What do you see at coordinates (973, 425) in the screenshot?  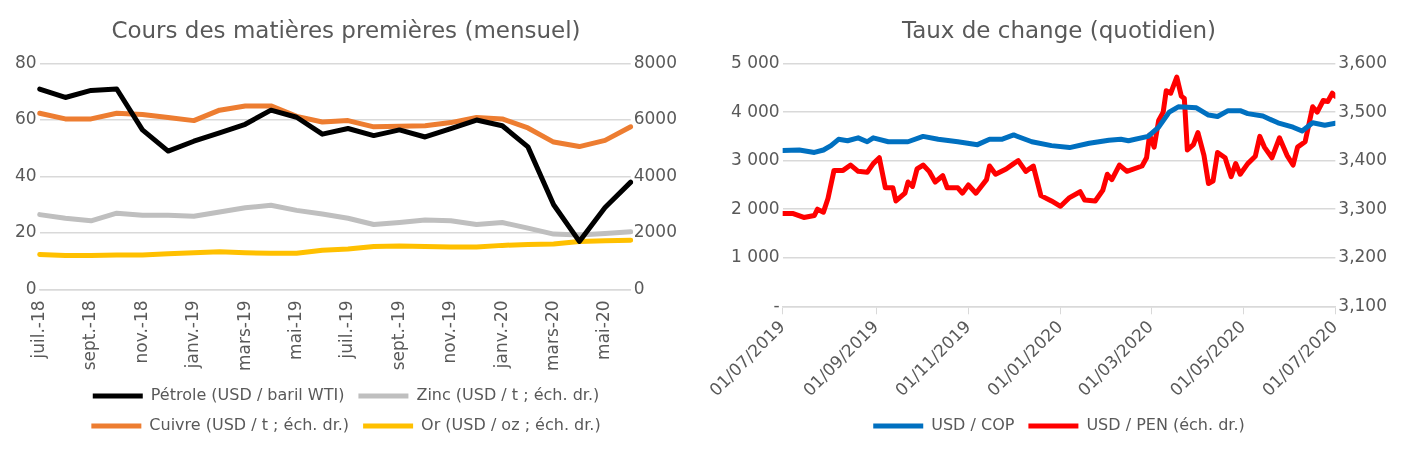 I see `legend-label: USD / COP` at bounding box center [973, 425].